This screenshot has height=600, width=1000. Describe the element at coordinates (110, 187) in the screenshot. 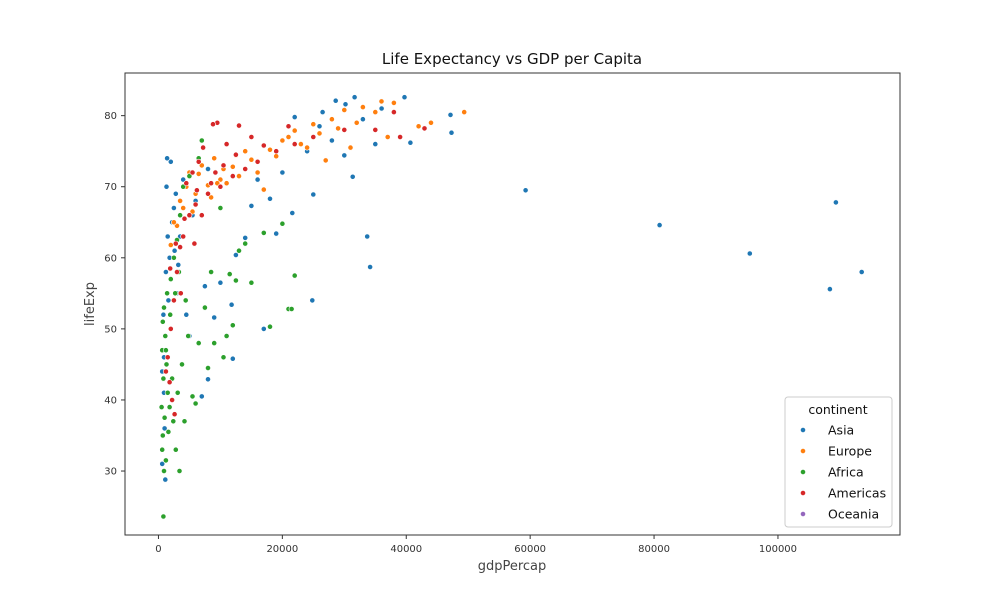

I see `y-tick-label: 70` at that location.